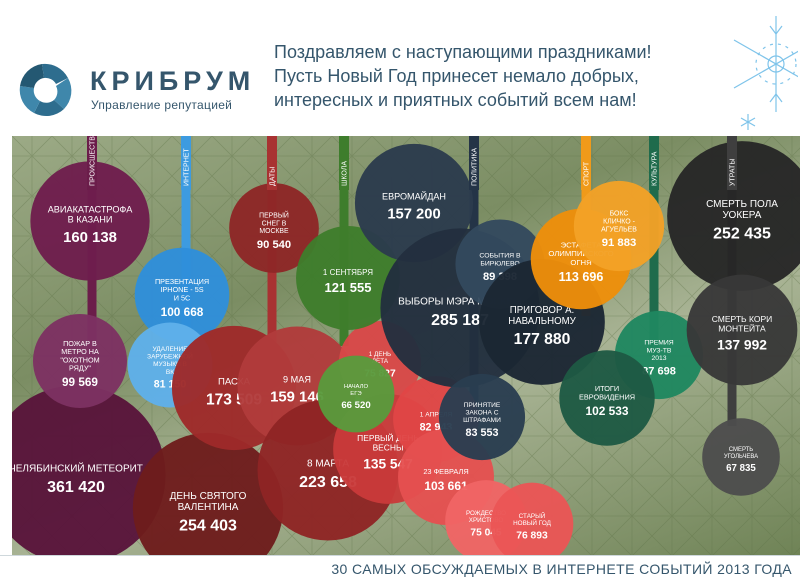  I want to click on brand-tagline: Управление репутацией, so click(162, 105).